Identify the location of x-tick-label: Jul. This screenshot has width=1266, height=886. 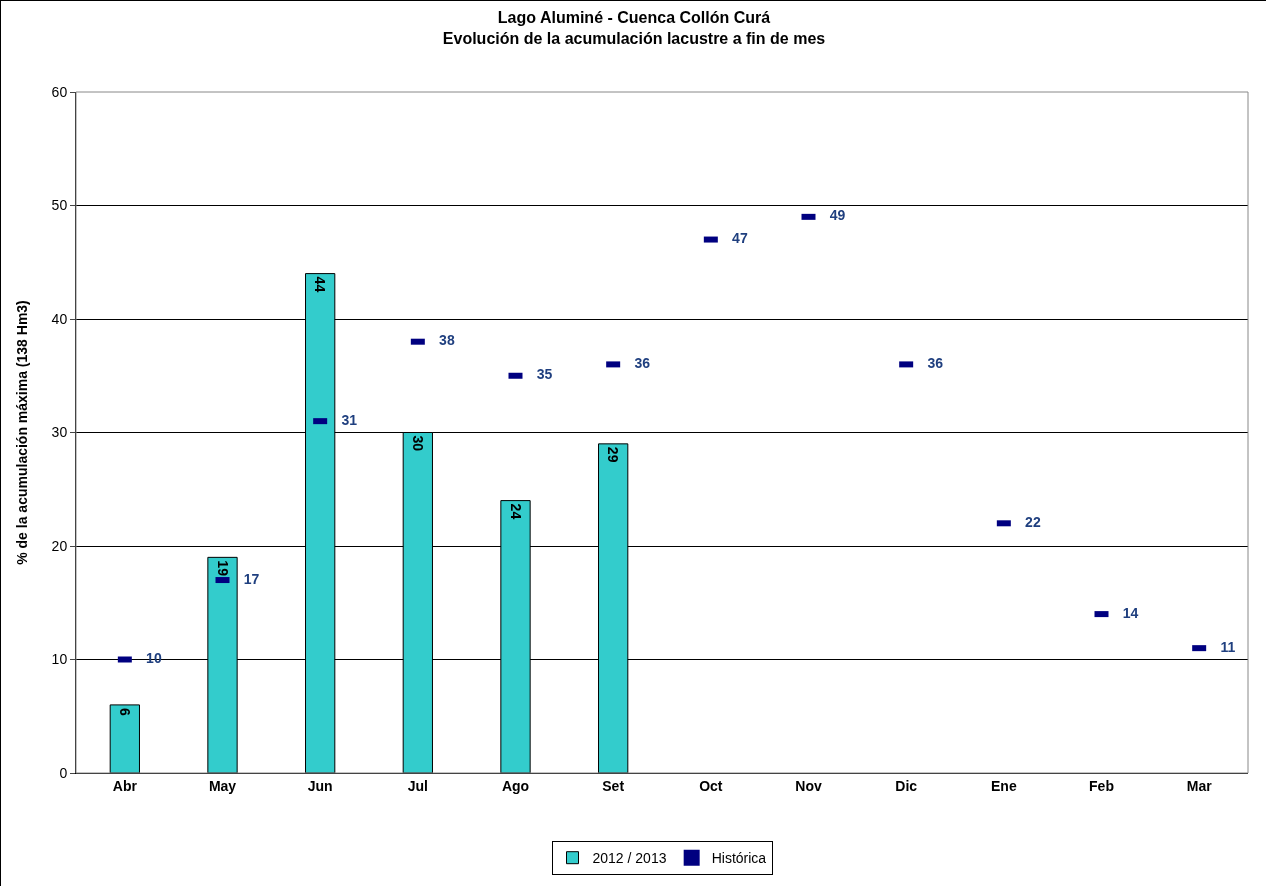
(417, 785).